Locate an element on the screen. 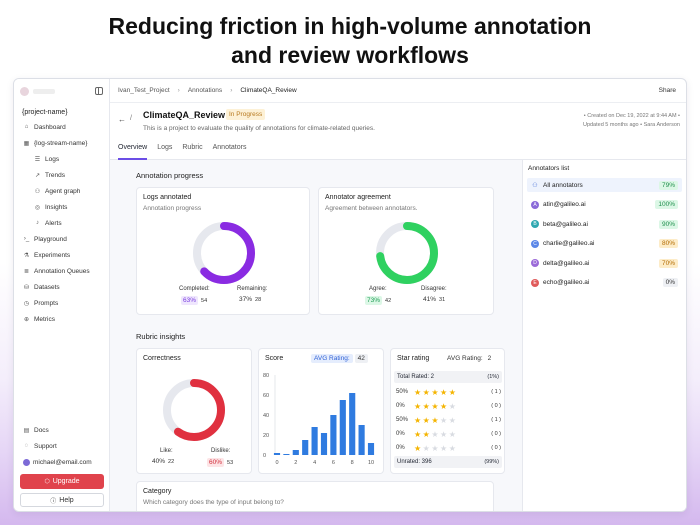  graph-icon: ⚇ is located at coordinates (37, 191).